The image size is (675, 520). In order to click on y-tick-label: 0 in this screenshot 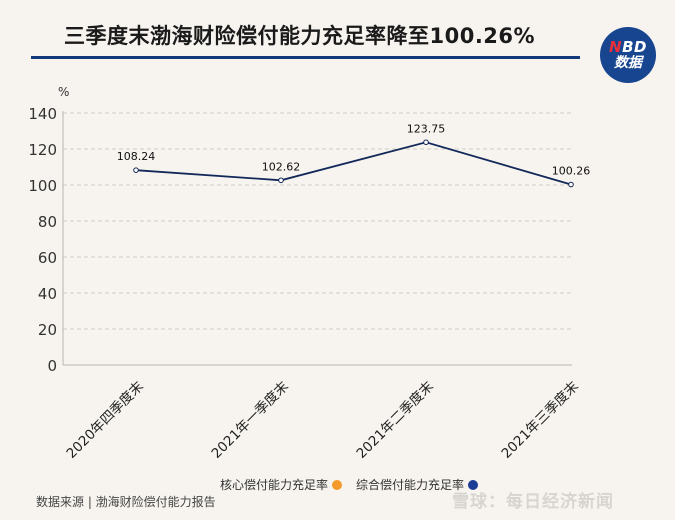, I will do `click(52, 366)`.